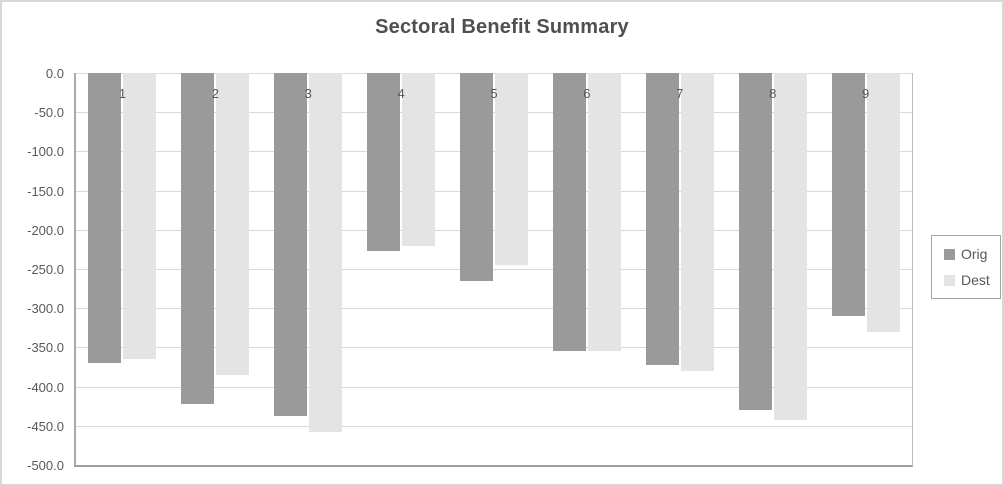  I want to click on y-tick-label: -250.0, so click(45, 269).